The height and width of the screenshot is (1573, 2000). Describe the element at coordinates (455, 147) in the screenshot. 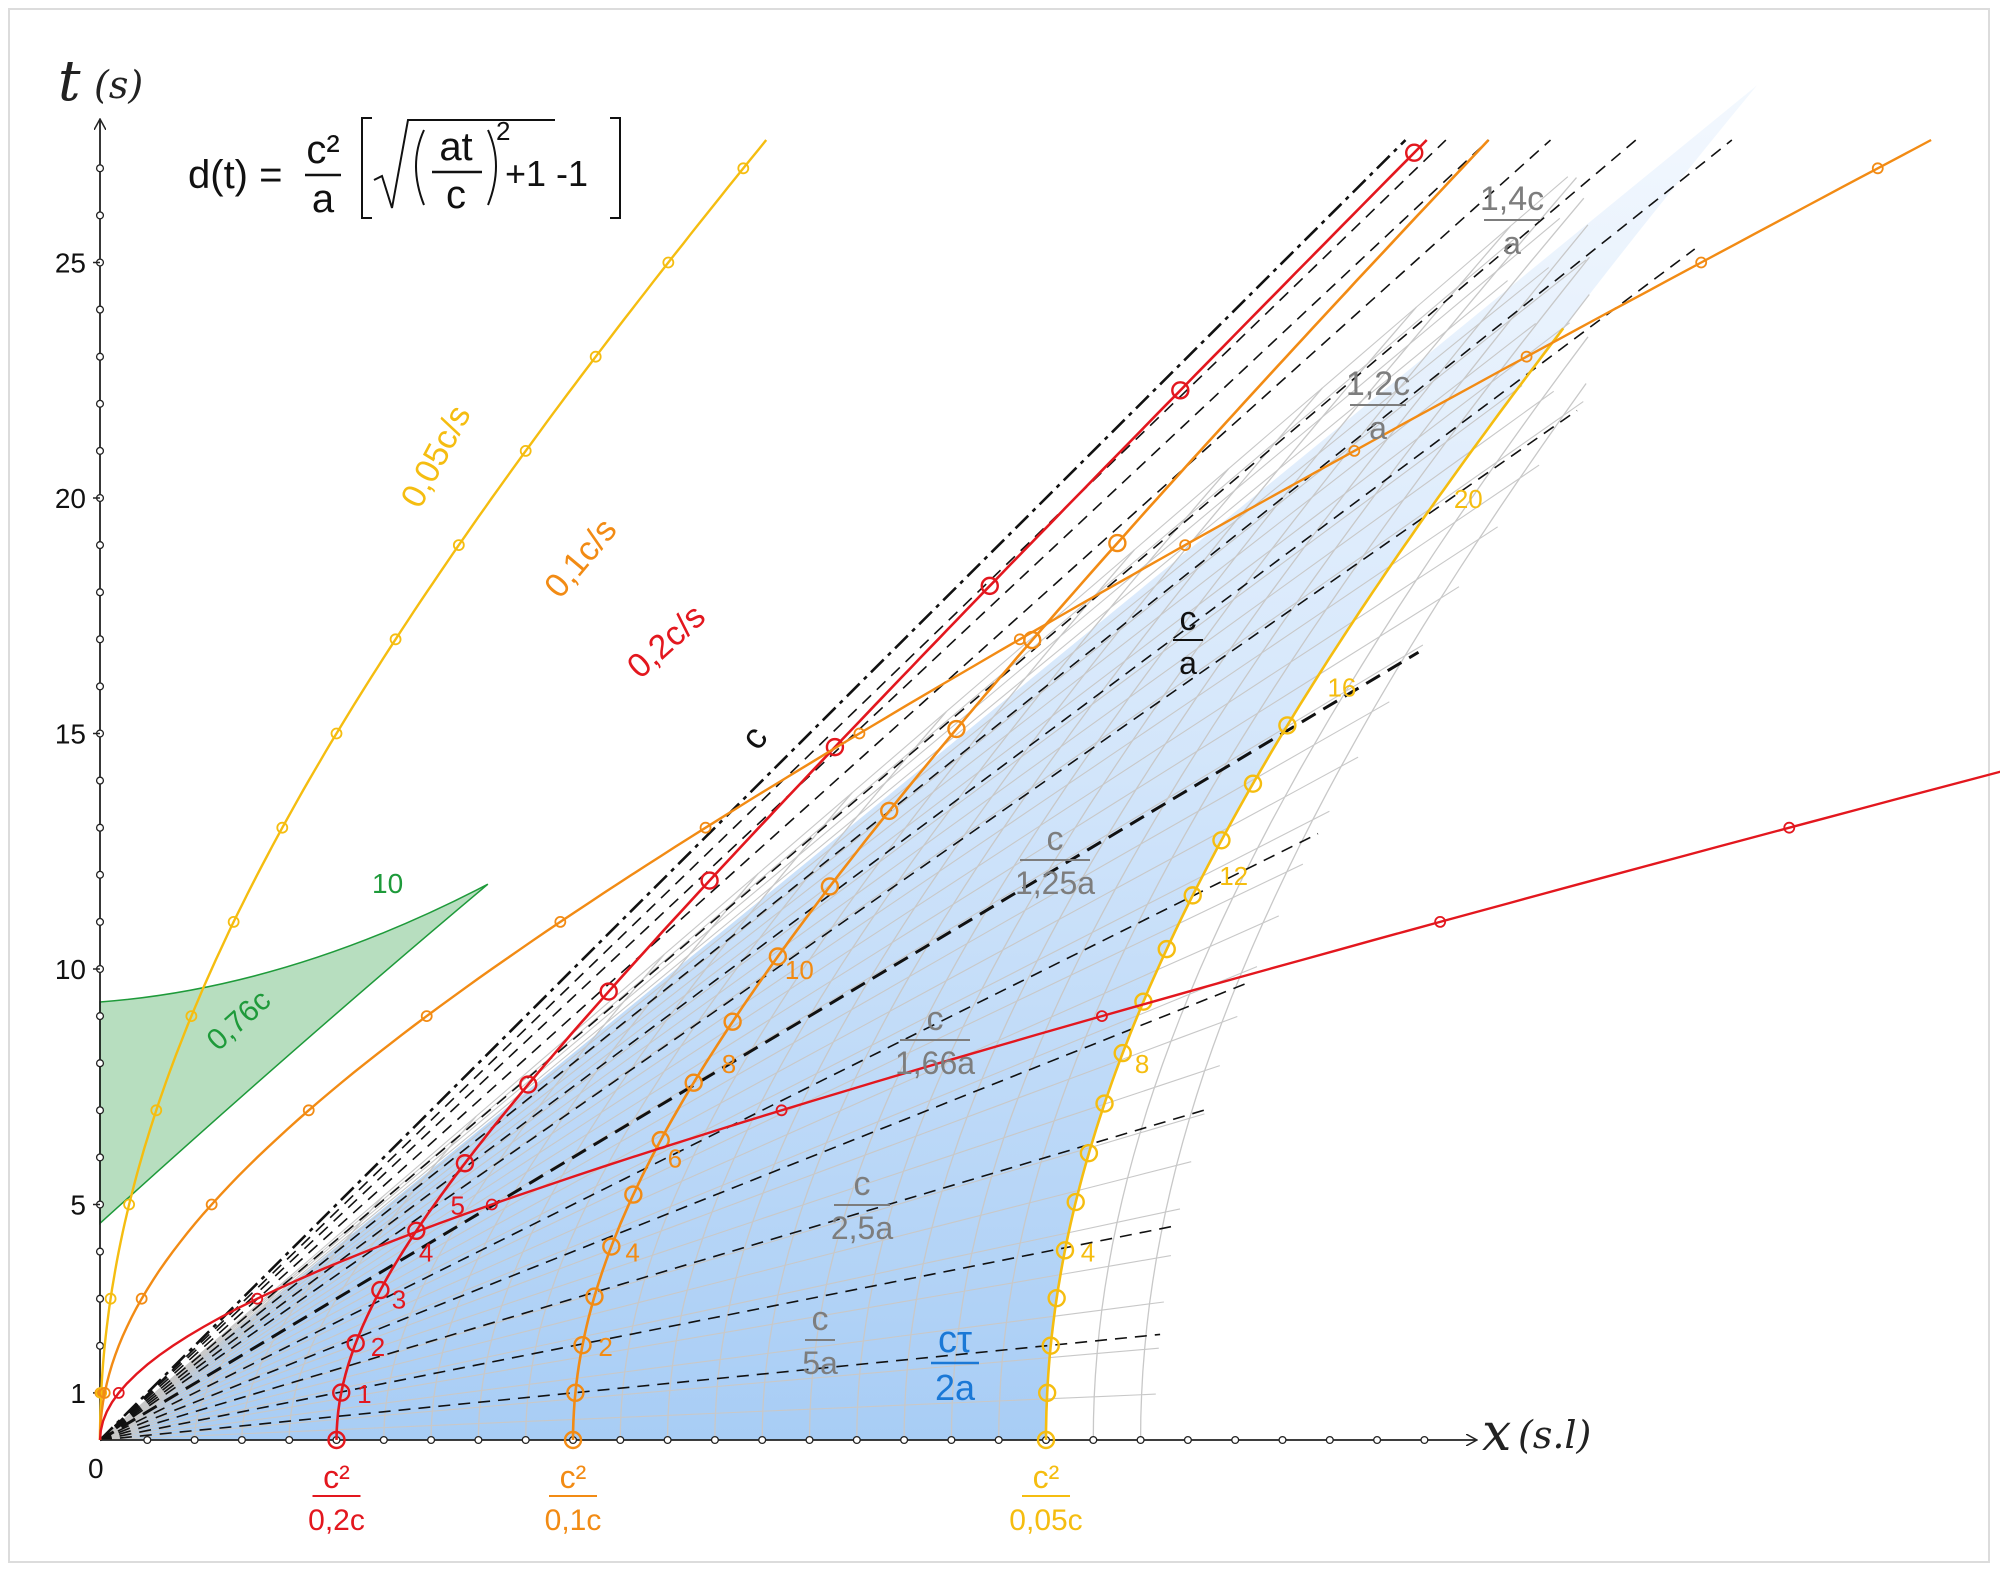

I see `formula-inner-numerator: at` at that location.